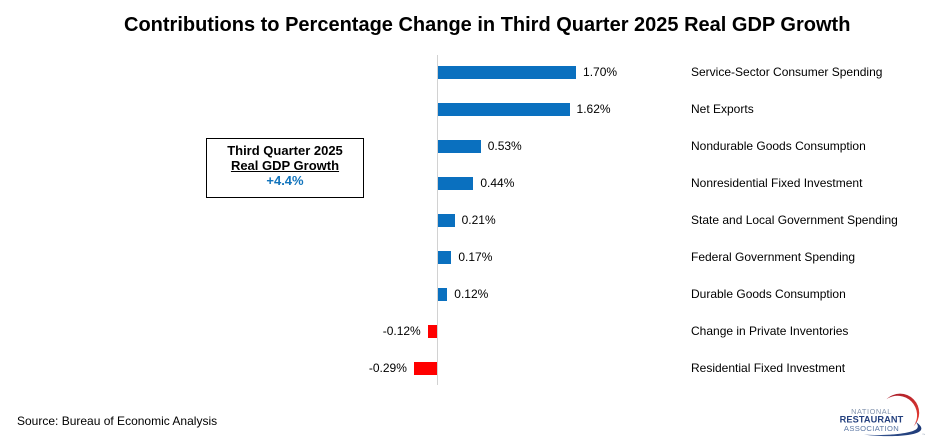 This screenshot has height=446, width=940. I want to click on value-label-2: 0.53%, so click(504, 146).